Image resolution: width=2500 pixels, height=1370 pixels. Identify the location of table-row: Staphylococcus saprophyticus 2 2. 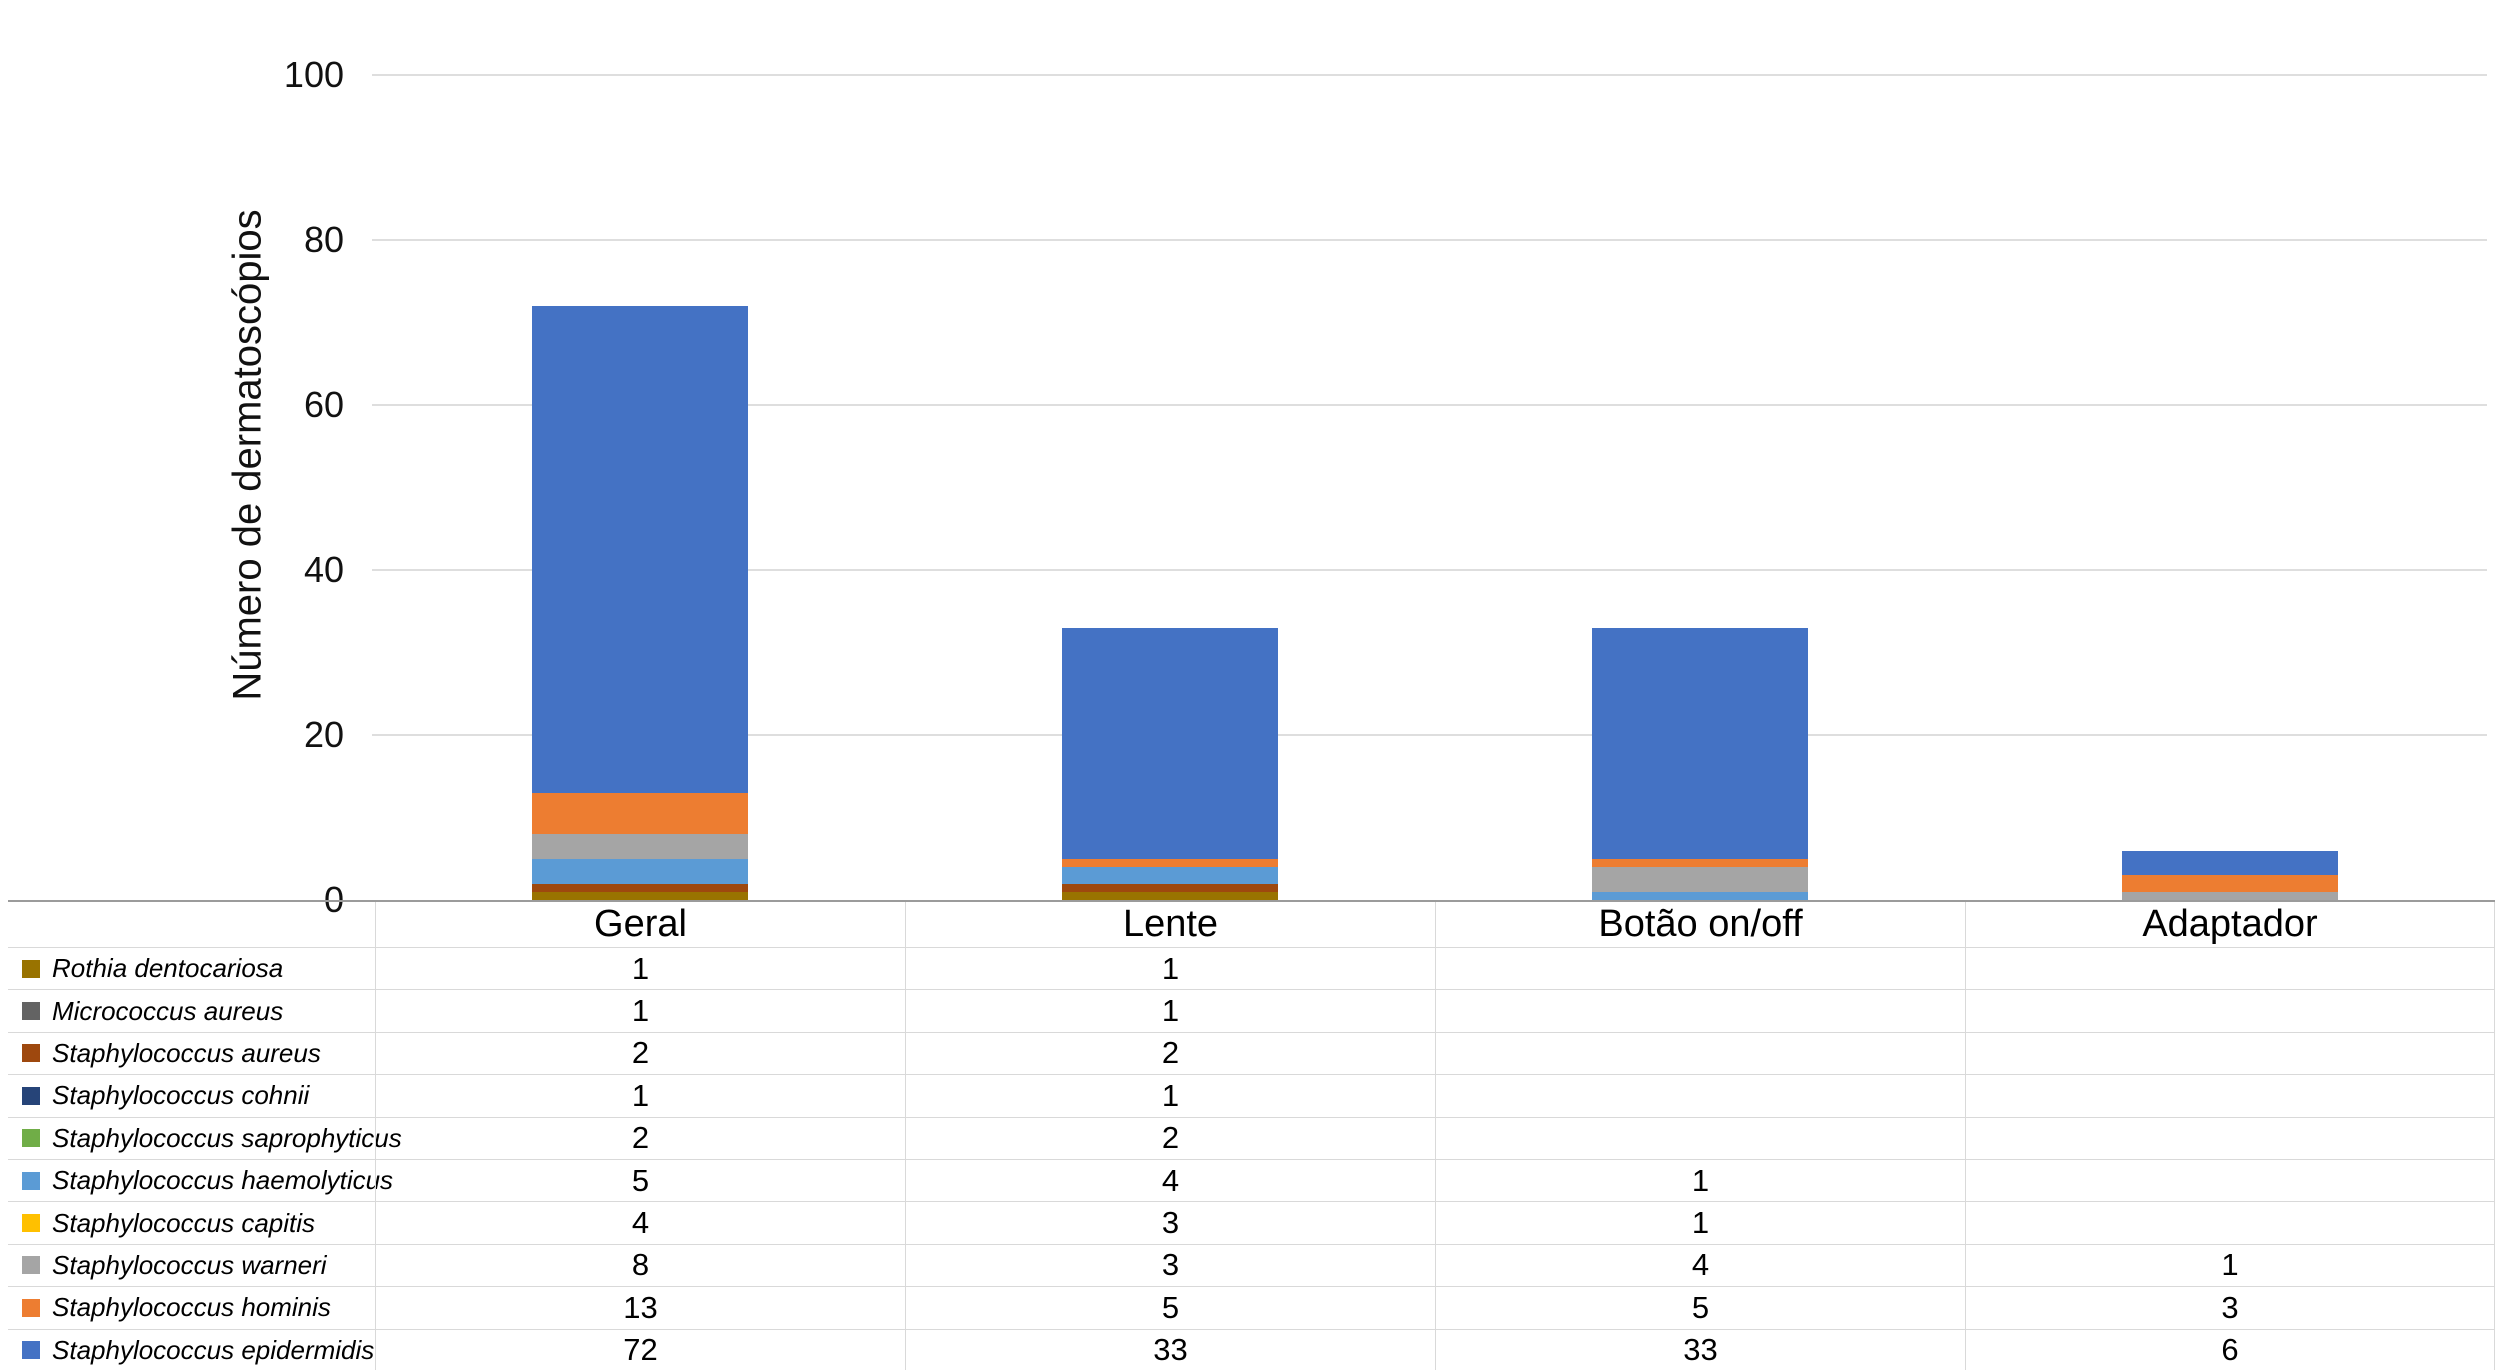
(1251, 1138).